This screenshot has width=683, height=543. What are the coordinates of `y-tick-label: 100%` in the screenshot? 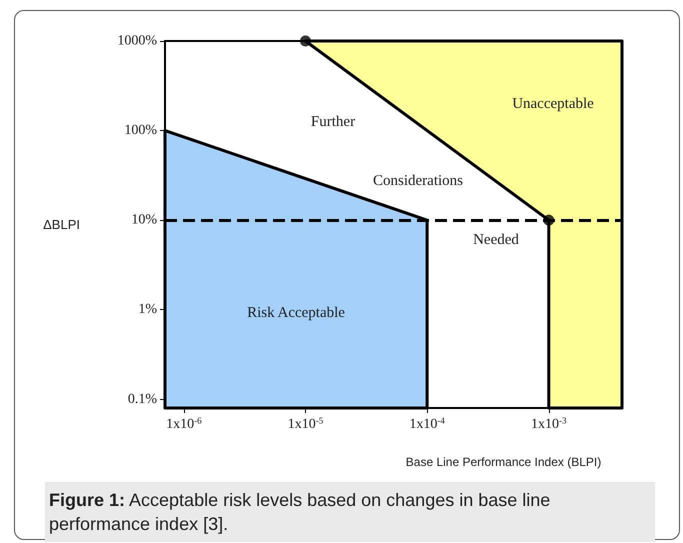 It's located at (141, 130).